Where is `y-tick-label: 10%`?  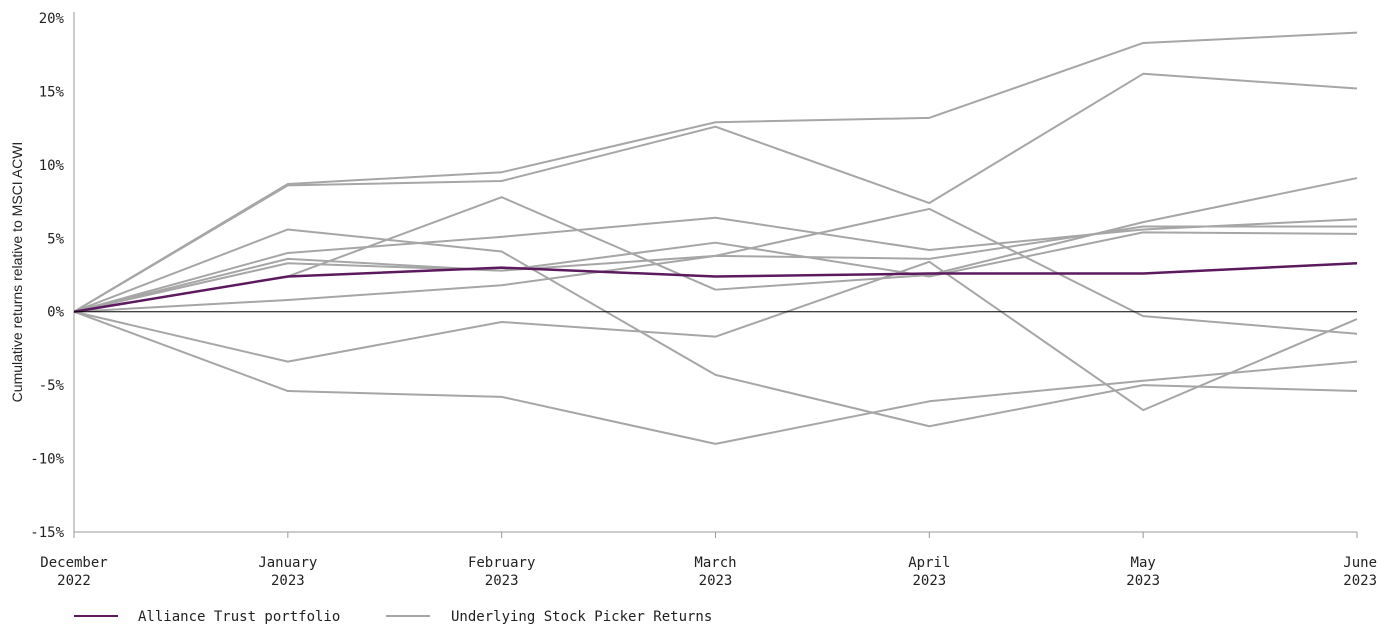
y-tick-label: 10% is located at coordinates (52, 166).